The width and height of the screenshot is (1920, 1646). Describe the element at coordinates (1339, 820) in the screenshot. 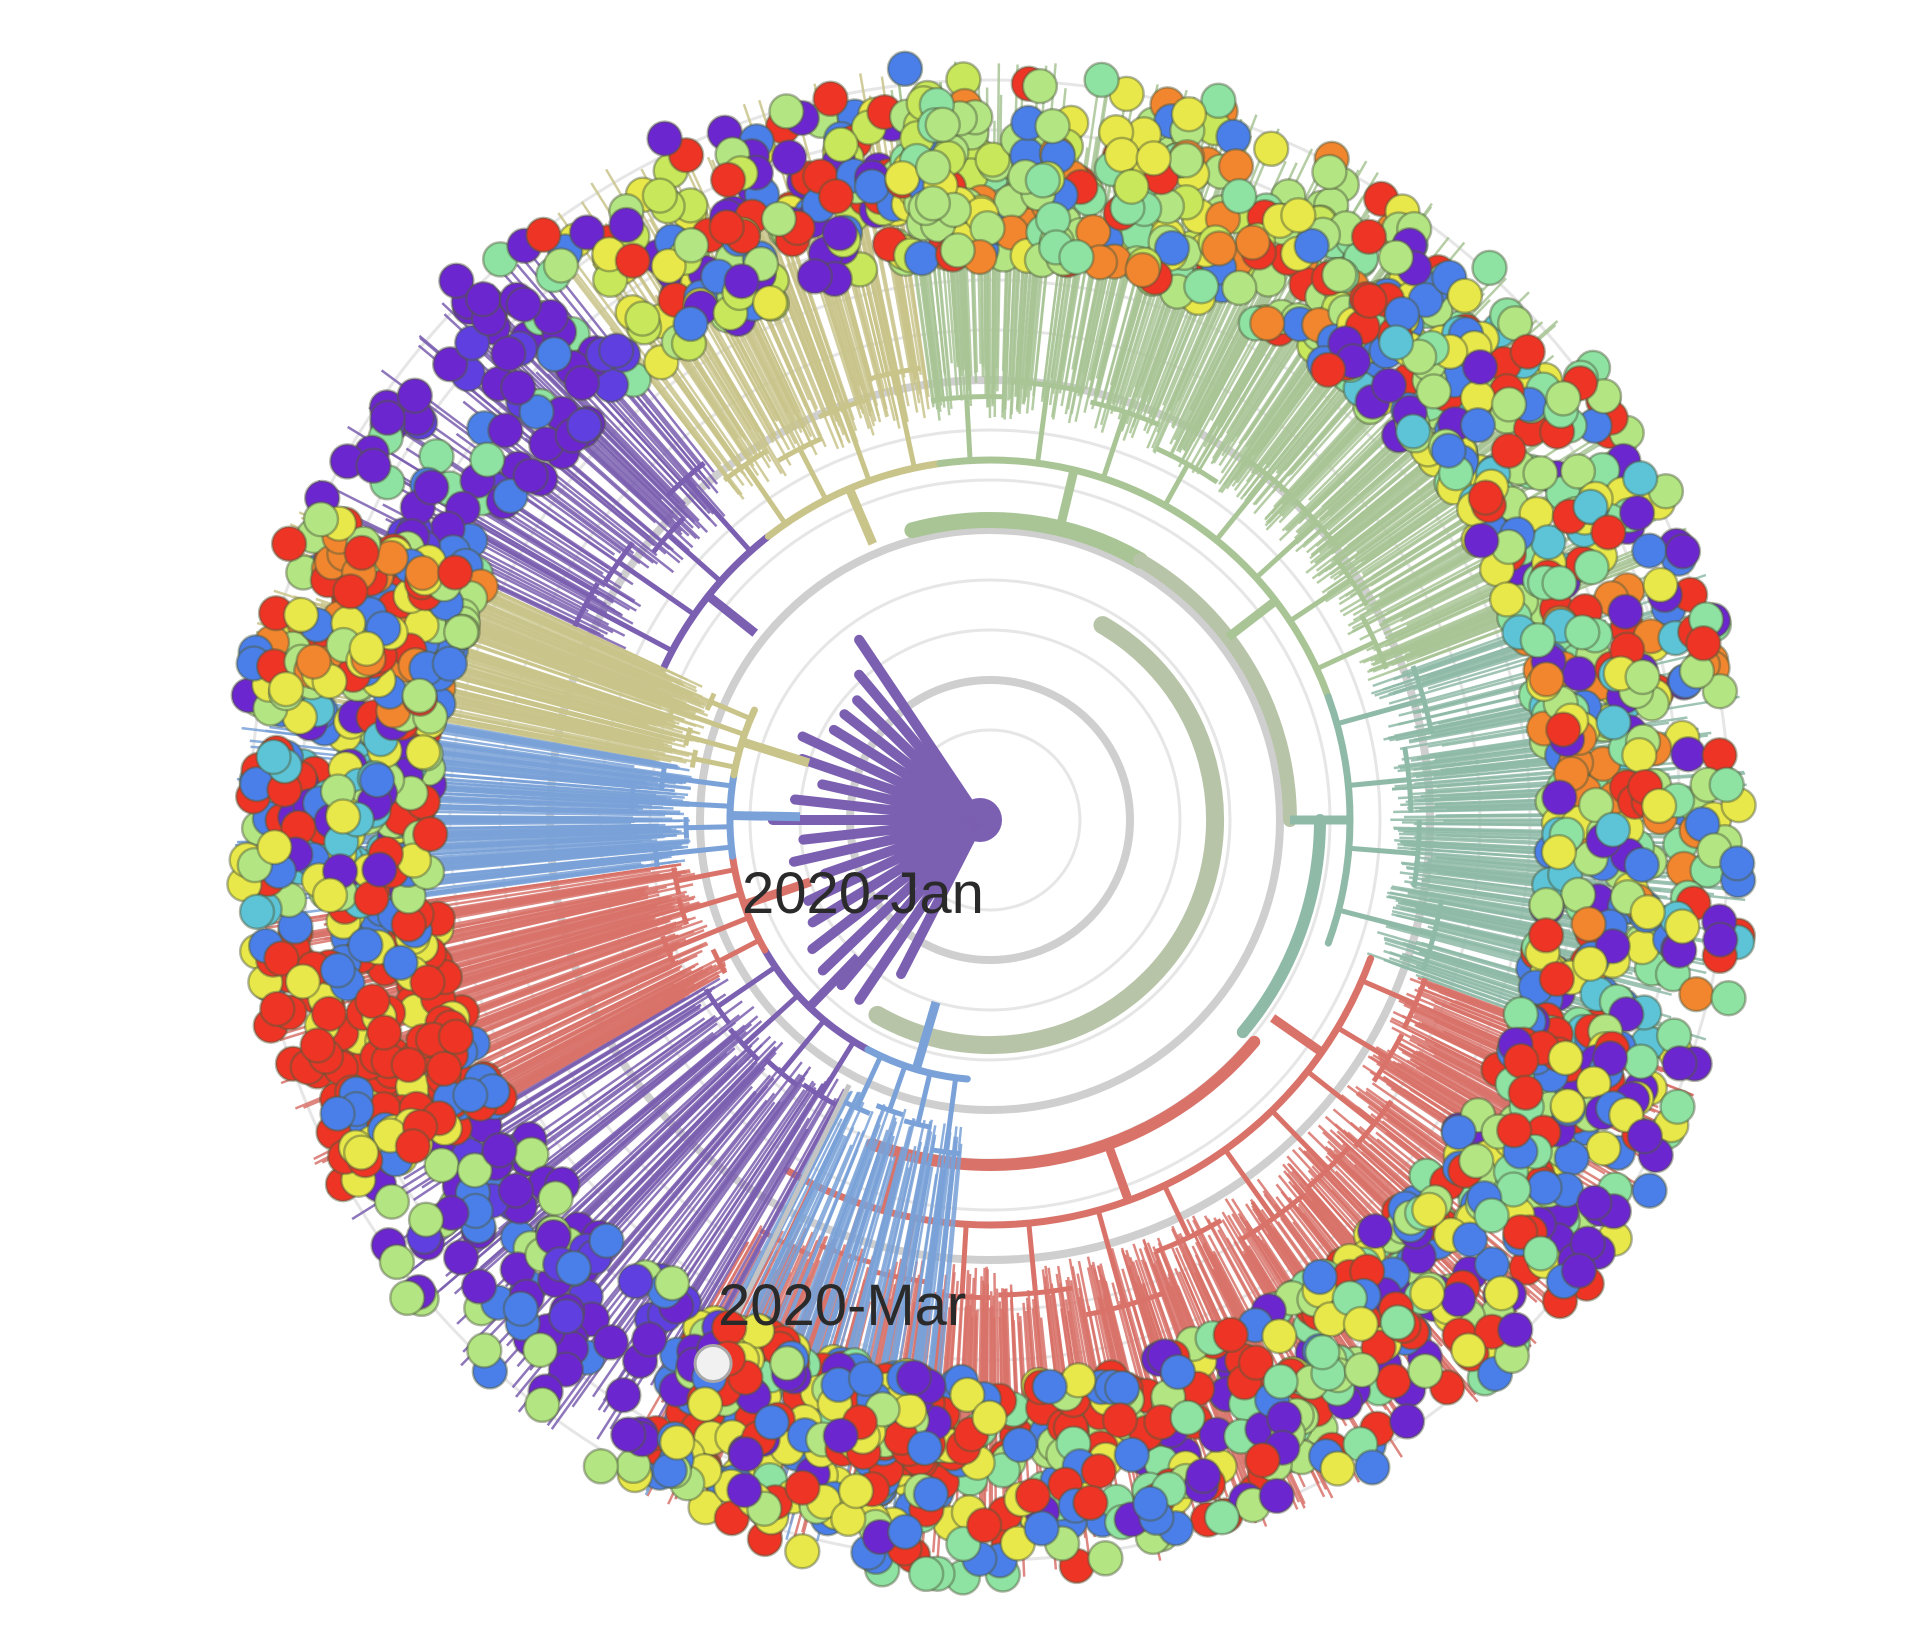

I see `clade-arc` at that location.